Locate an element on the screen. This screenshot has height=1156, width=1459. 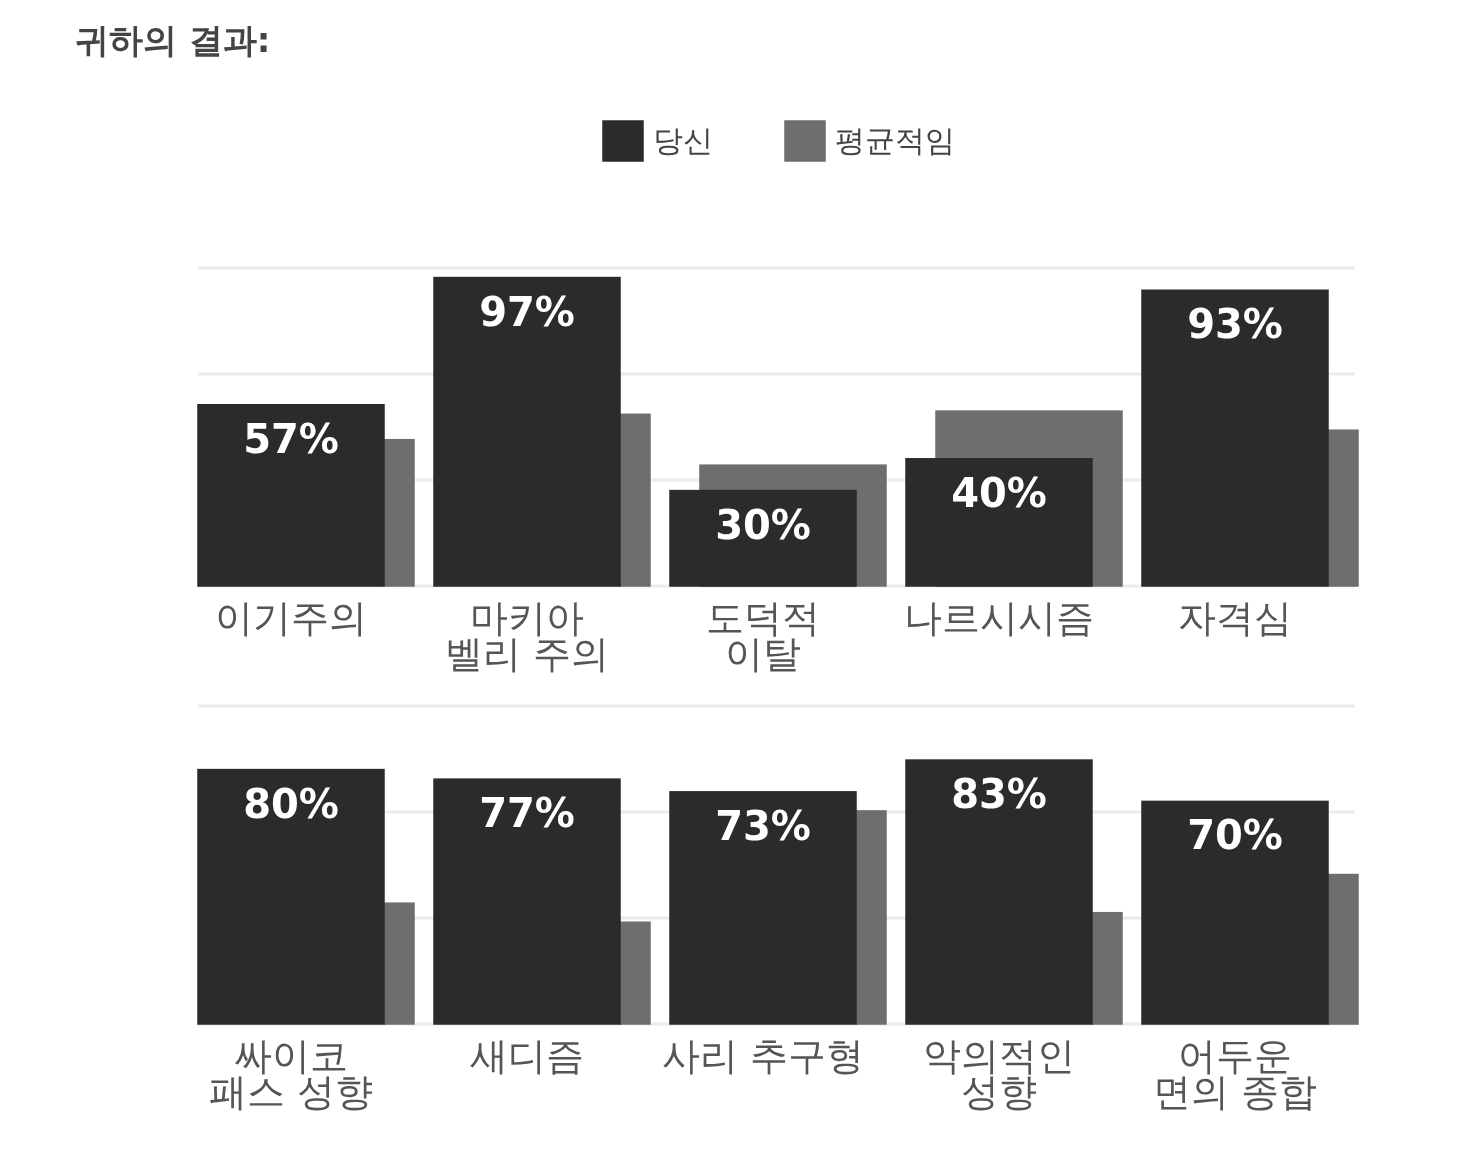
data-label: 97% is located at coordinates (527, 311).